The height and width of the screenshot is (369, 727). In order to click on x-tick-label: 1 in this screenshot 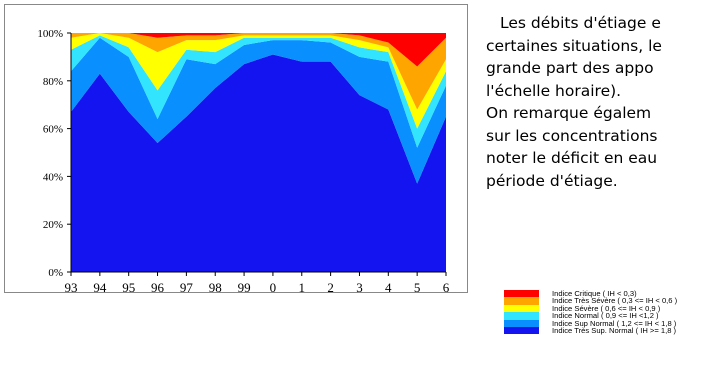, I will do `click(302, 287)`.